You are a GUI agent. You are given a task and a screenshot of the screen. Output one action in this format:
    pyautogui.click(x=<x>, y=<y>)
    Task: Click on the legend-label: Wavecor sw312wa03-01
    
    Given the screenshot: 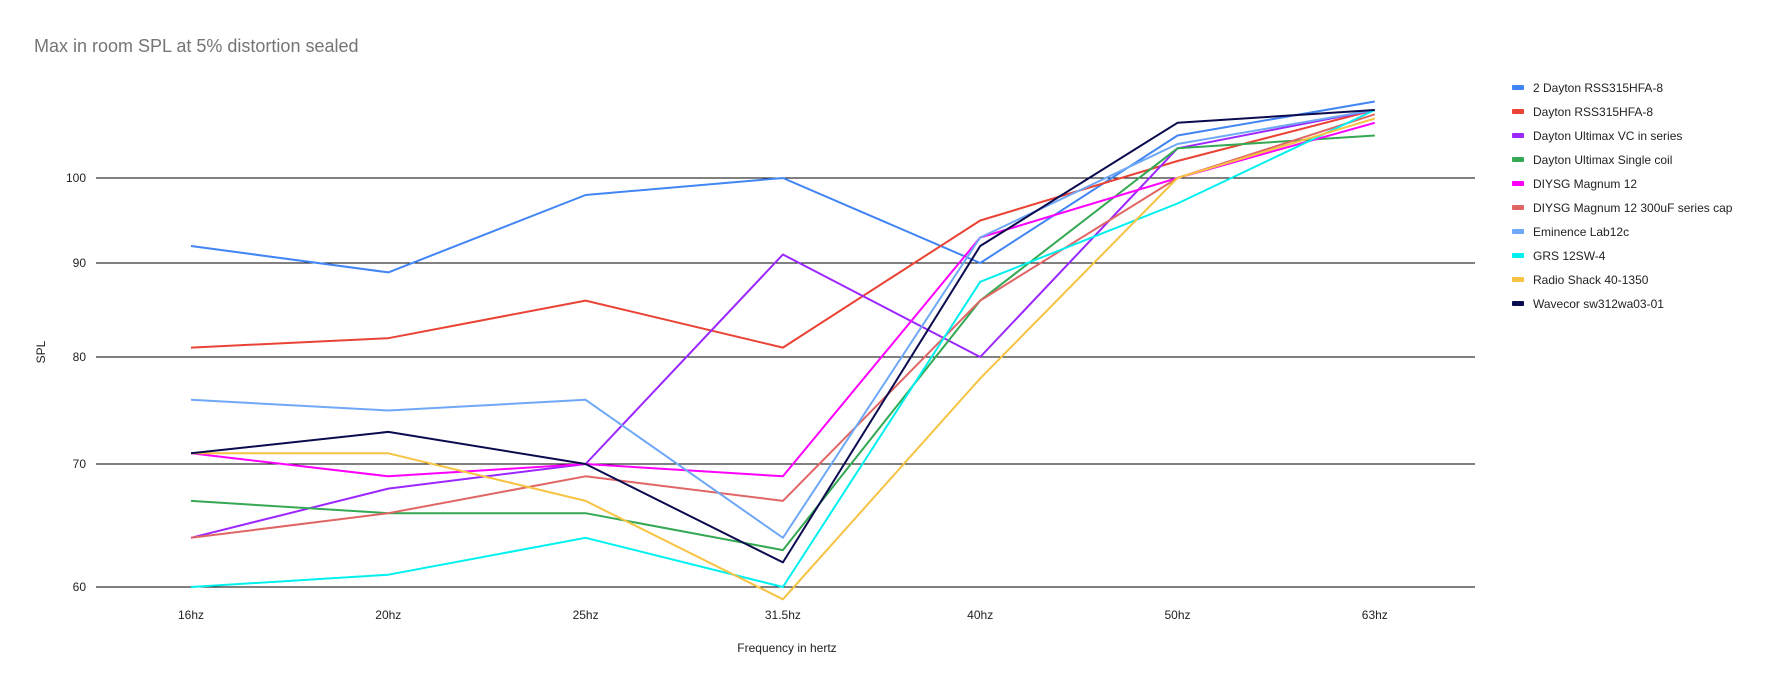 What is the action you would take?
    pyautogui.click(x=1598, y=304)
    